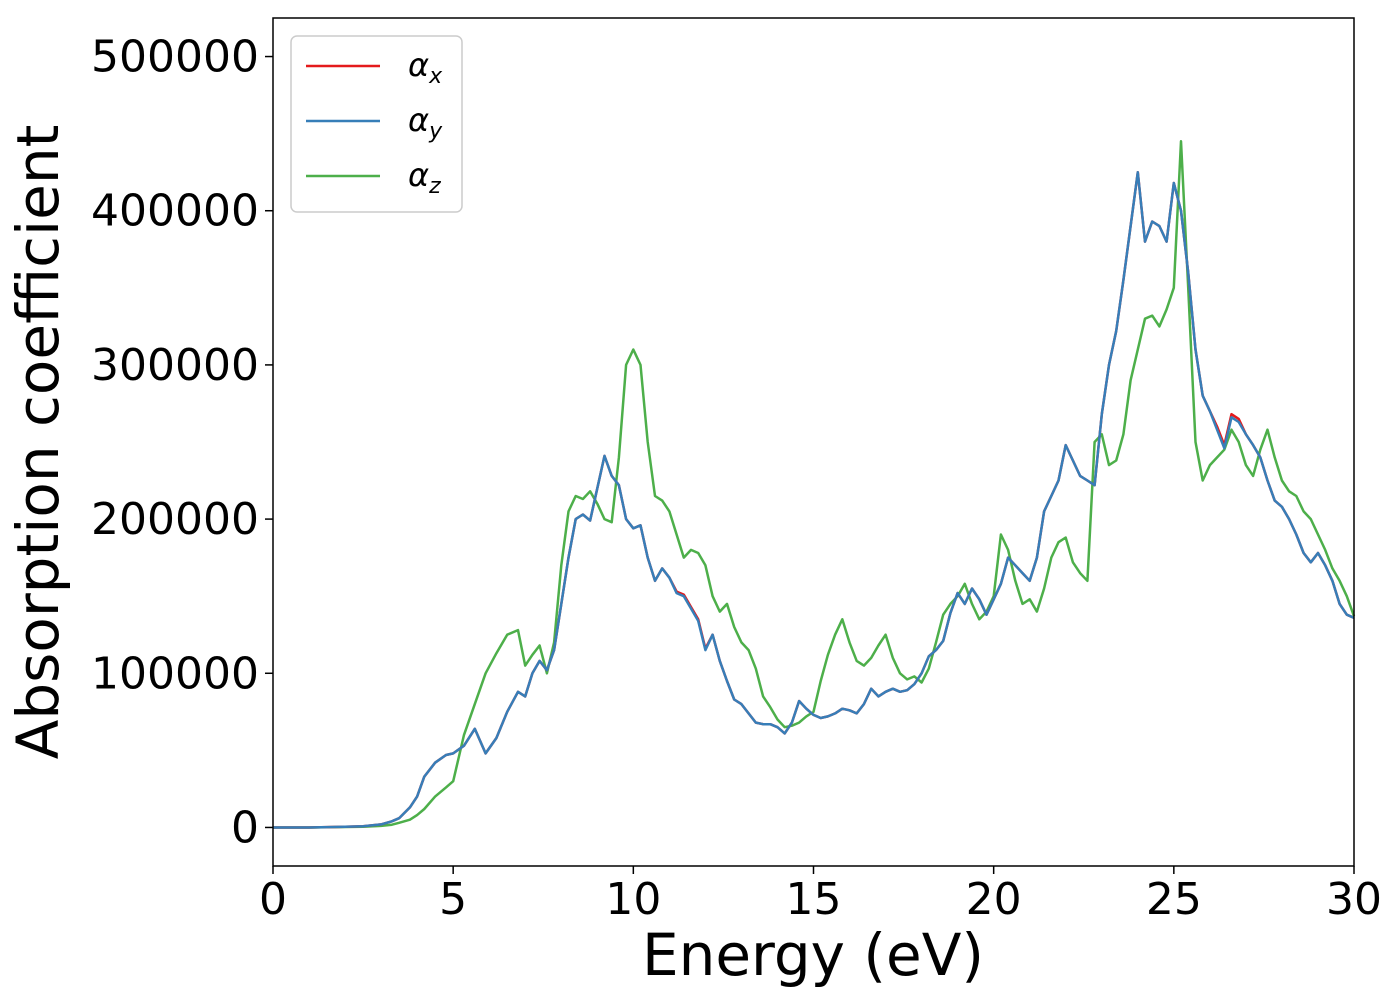 The height and width of the screenshot is (1005, 1400). I want to click on y-axis-title: Absorption coefficient, so click(38, 442).